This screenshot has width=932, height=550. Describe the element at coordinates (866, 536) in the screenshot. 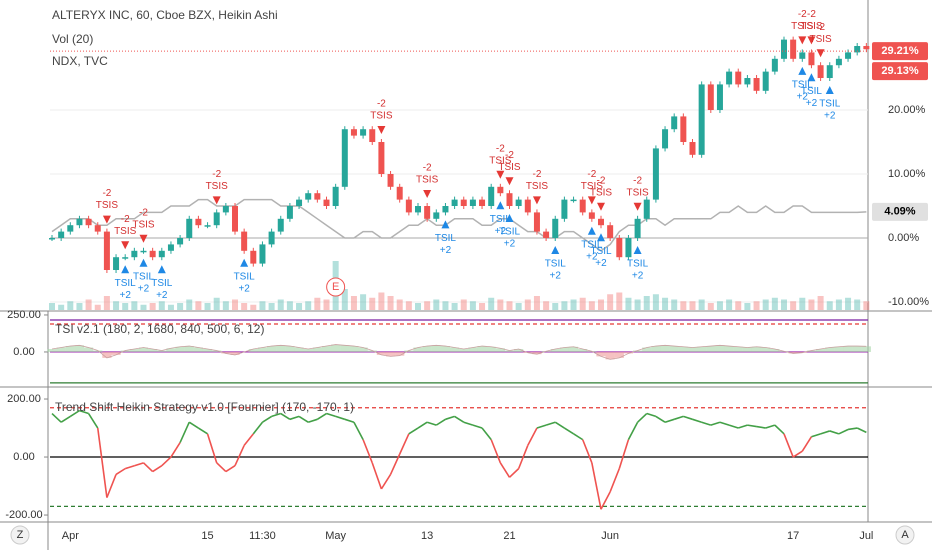

I see `x-tick-label: Jul` at that location.